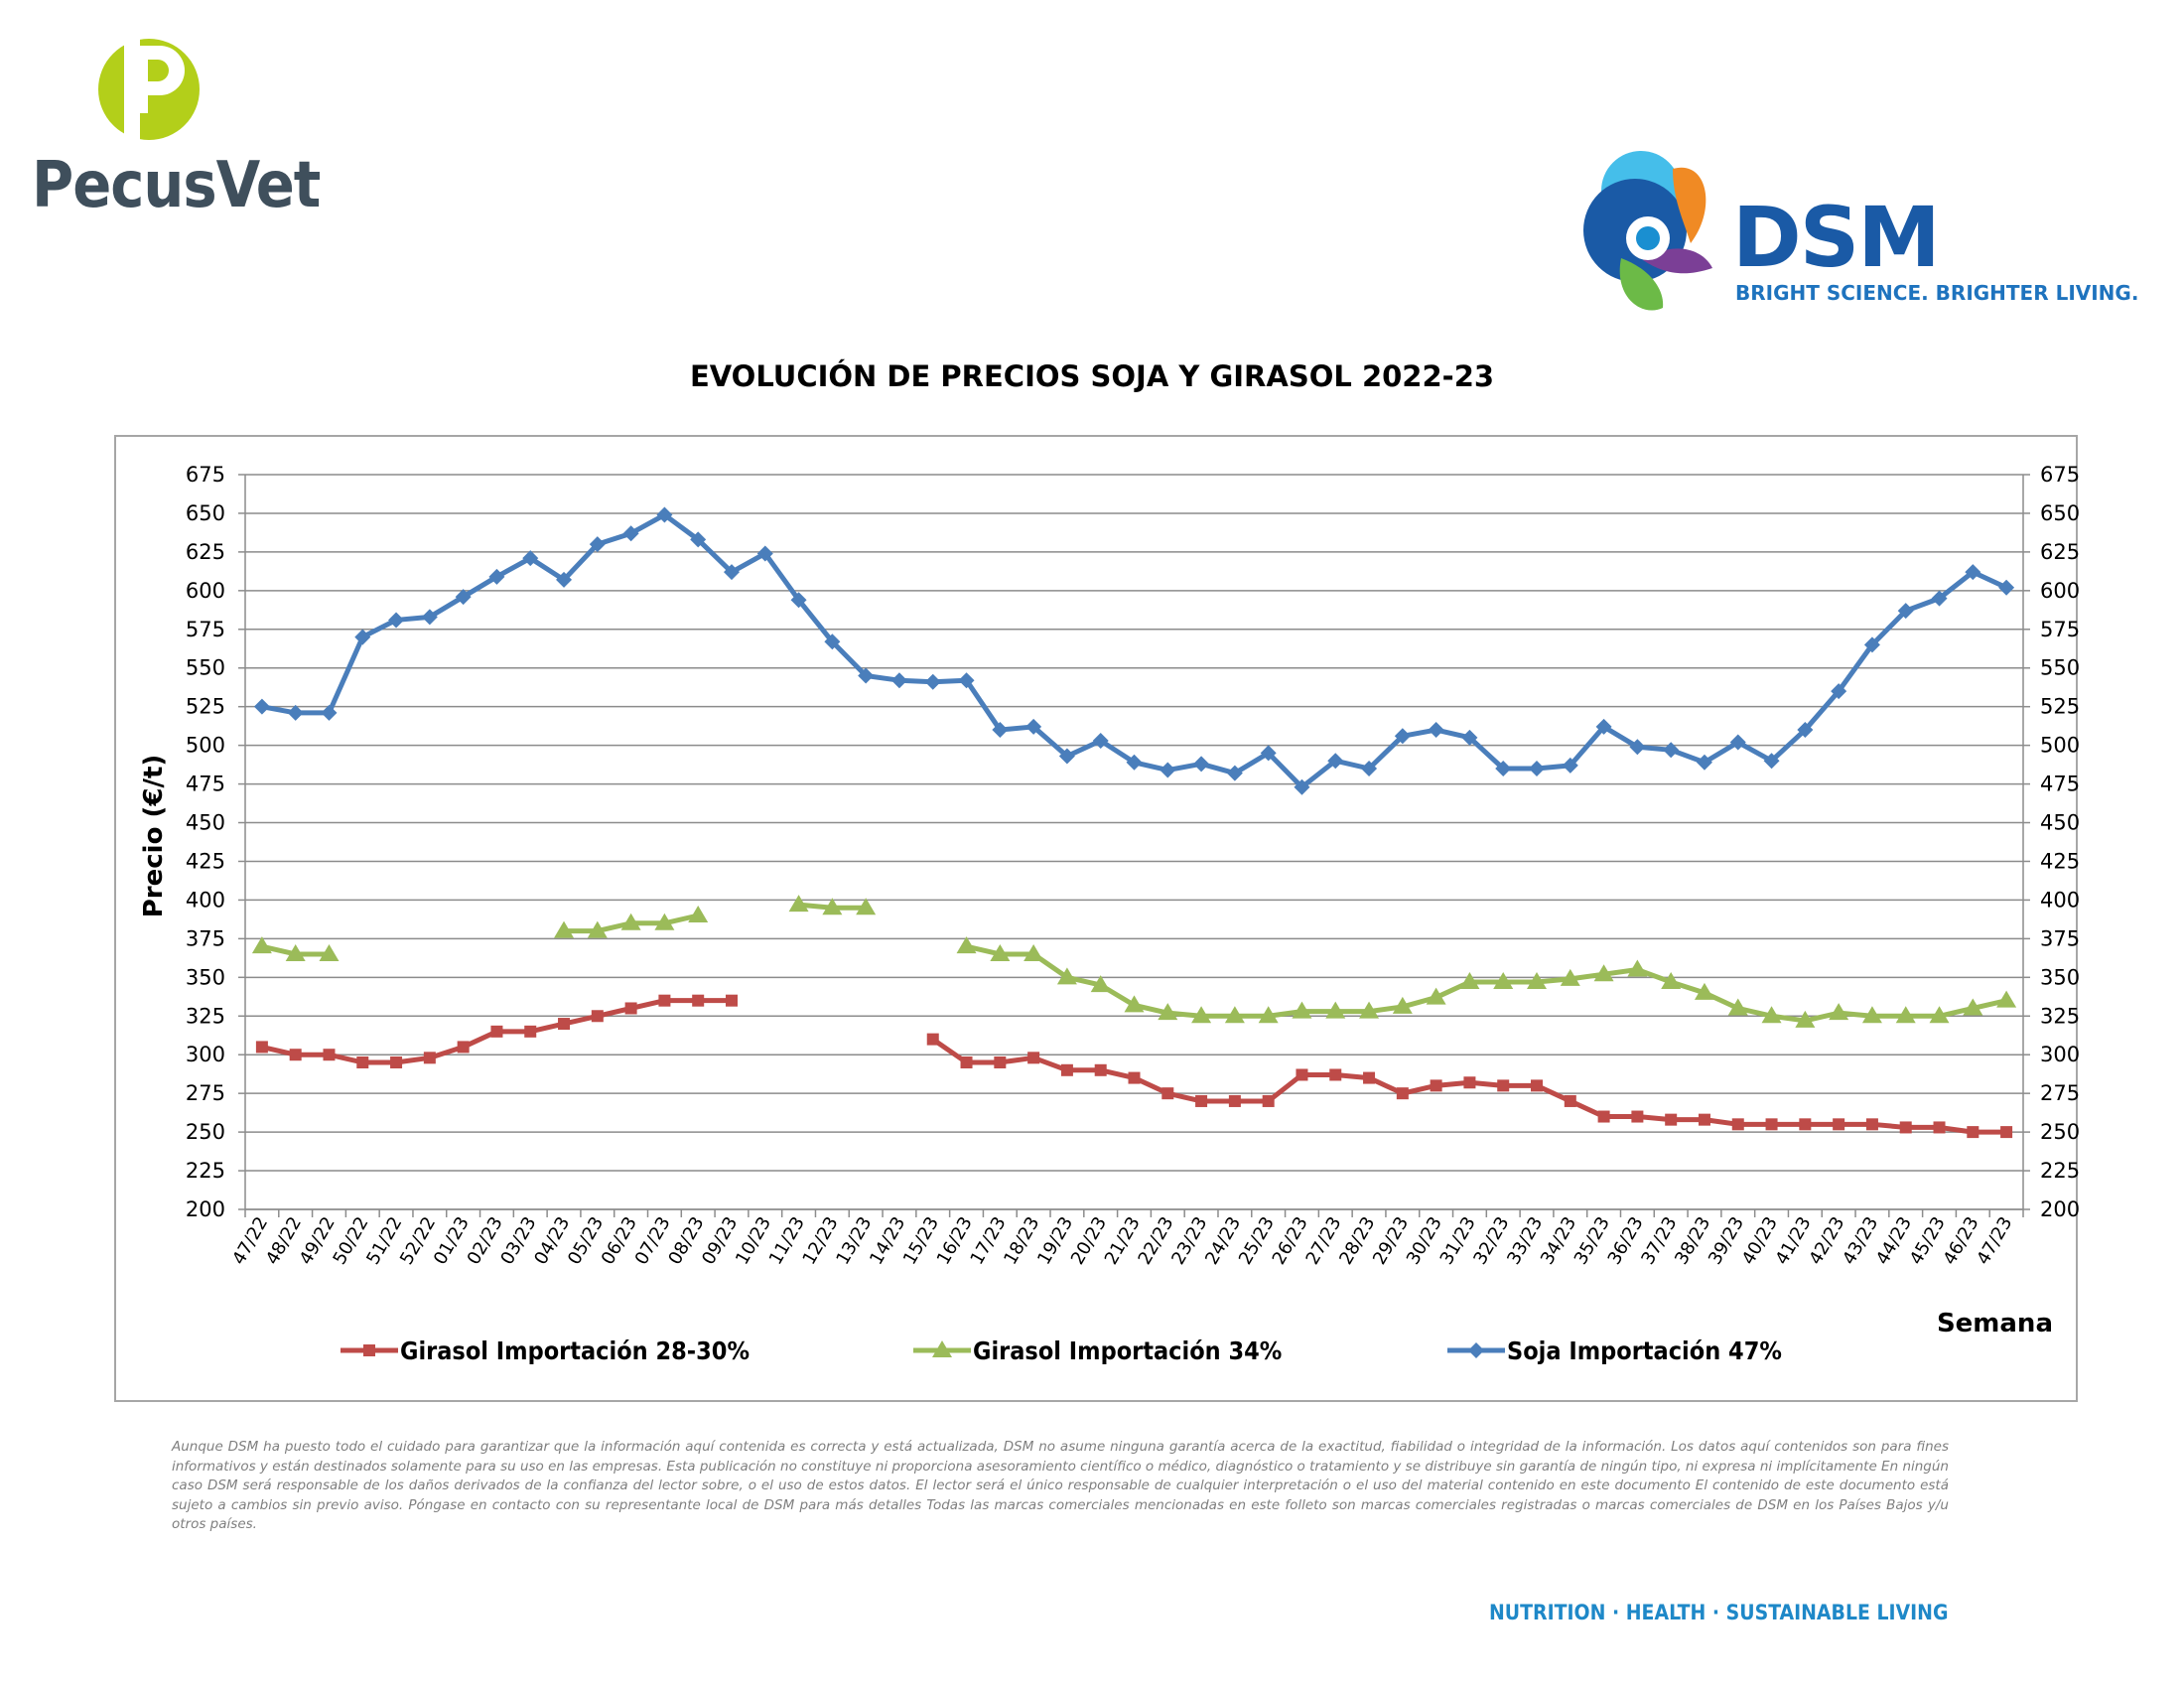  I want to click on dsm-logo-text: DSM, so click(1836, 237).